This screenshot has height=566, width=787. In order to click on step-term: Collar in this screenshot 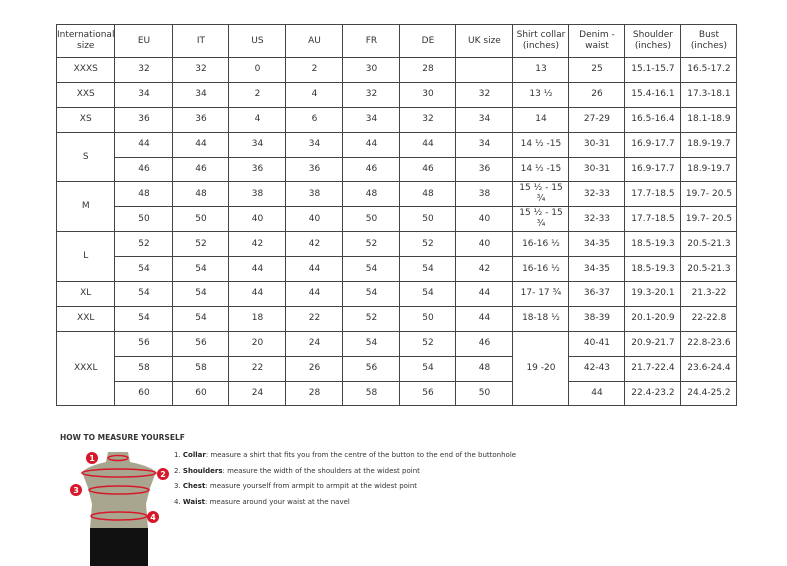, I will do `click(194, 455)`.